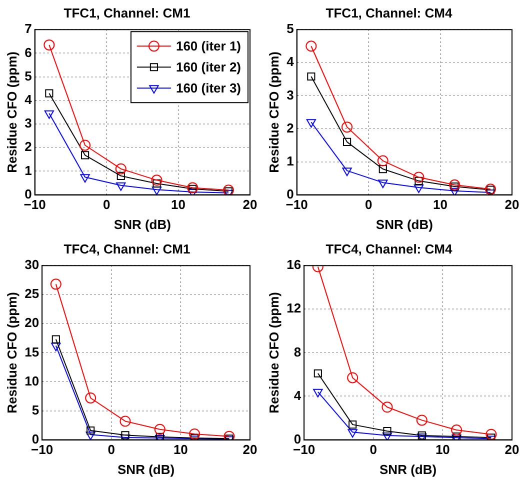 The image size is (524, 481). Describe the element at coordinates (127, 12) in the screenshot. I see `chart-title: TFC1, Channel: CM1` at that location.